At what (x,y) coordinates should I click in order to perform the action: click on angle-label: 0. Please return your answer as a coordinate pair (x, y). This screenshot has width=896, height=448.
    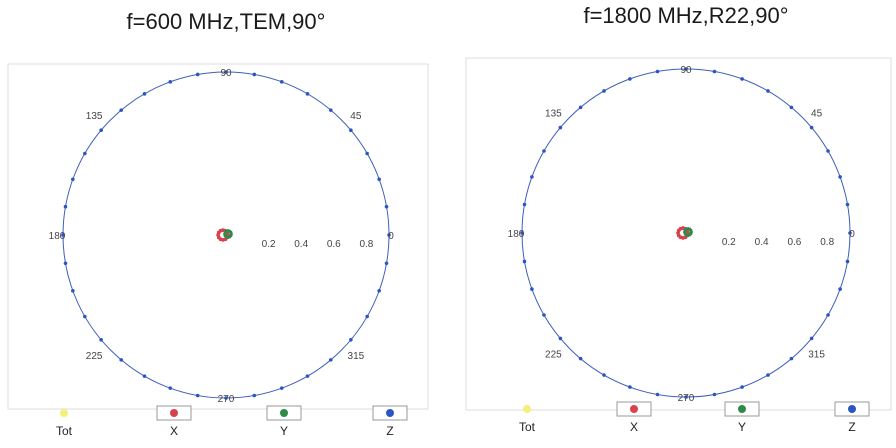
    Looking at the image, I should click on (852, 234).